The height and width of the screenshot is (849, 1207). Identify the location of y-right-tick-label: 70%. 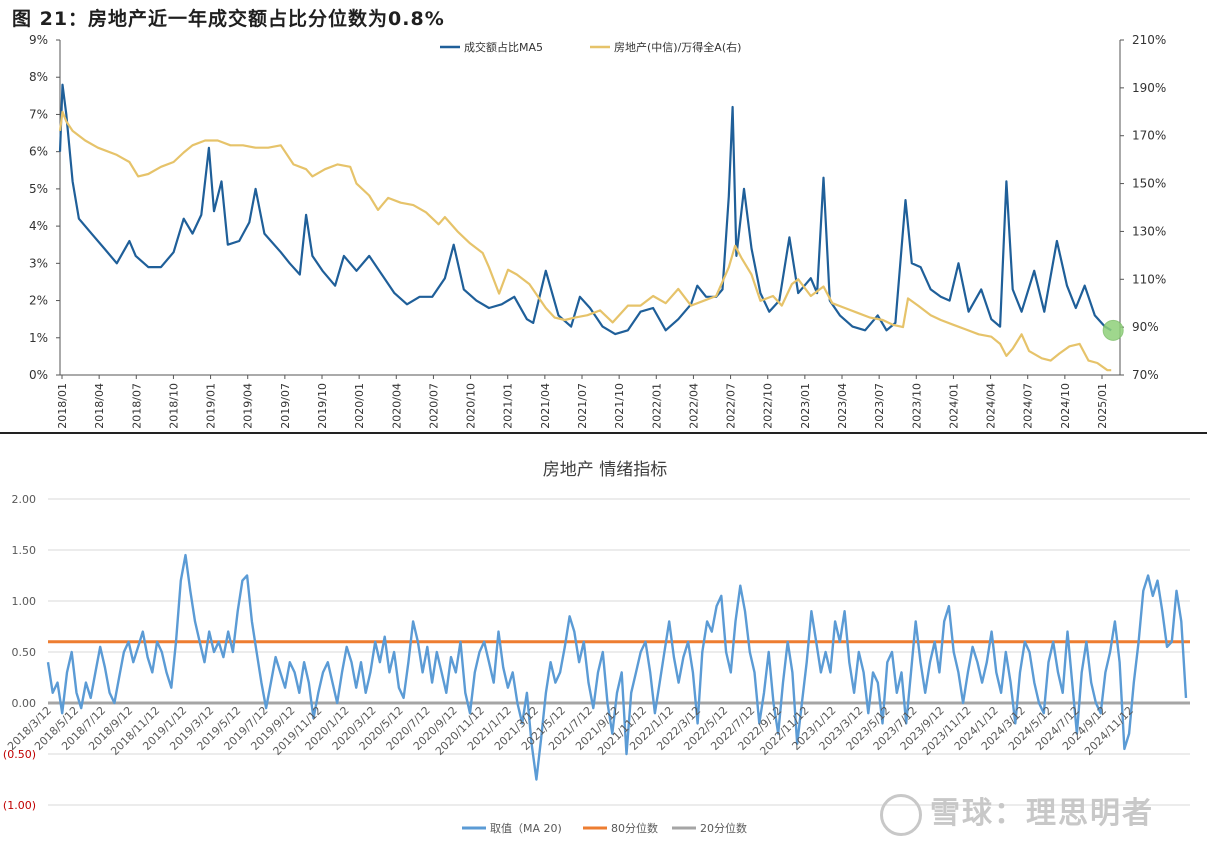
(1145, 375).